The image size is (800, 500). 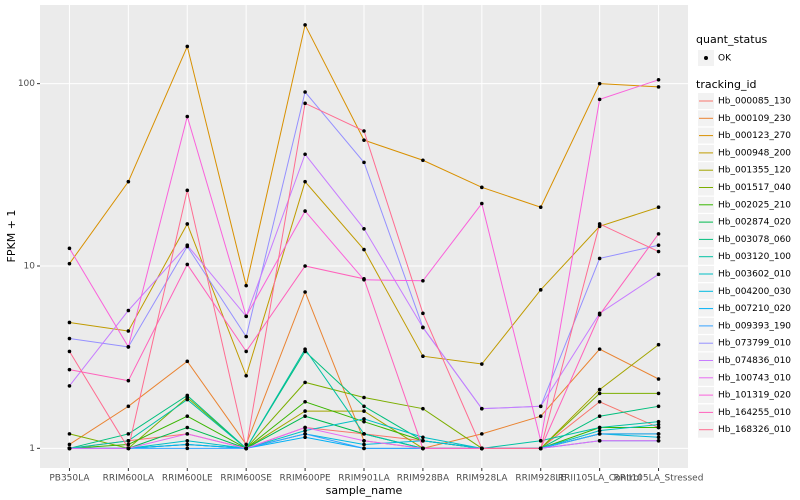 What do you see at coordinates (659, 479) in the screenshot?
I see `x-tick-label: RRII105LA_Stressed` at bounding box center [659, 479].